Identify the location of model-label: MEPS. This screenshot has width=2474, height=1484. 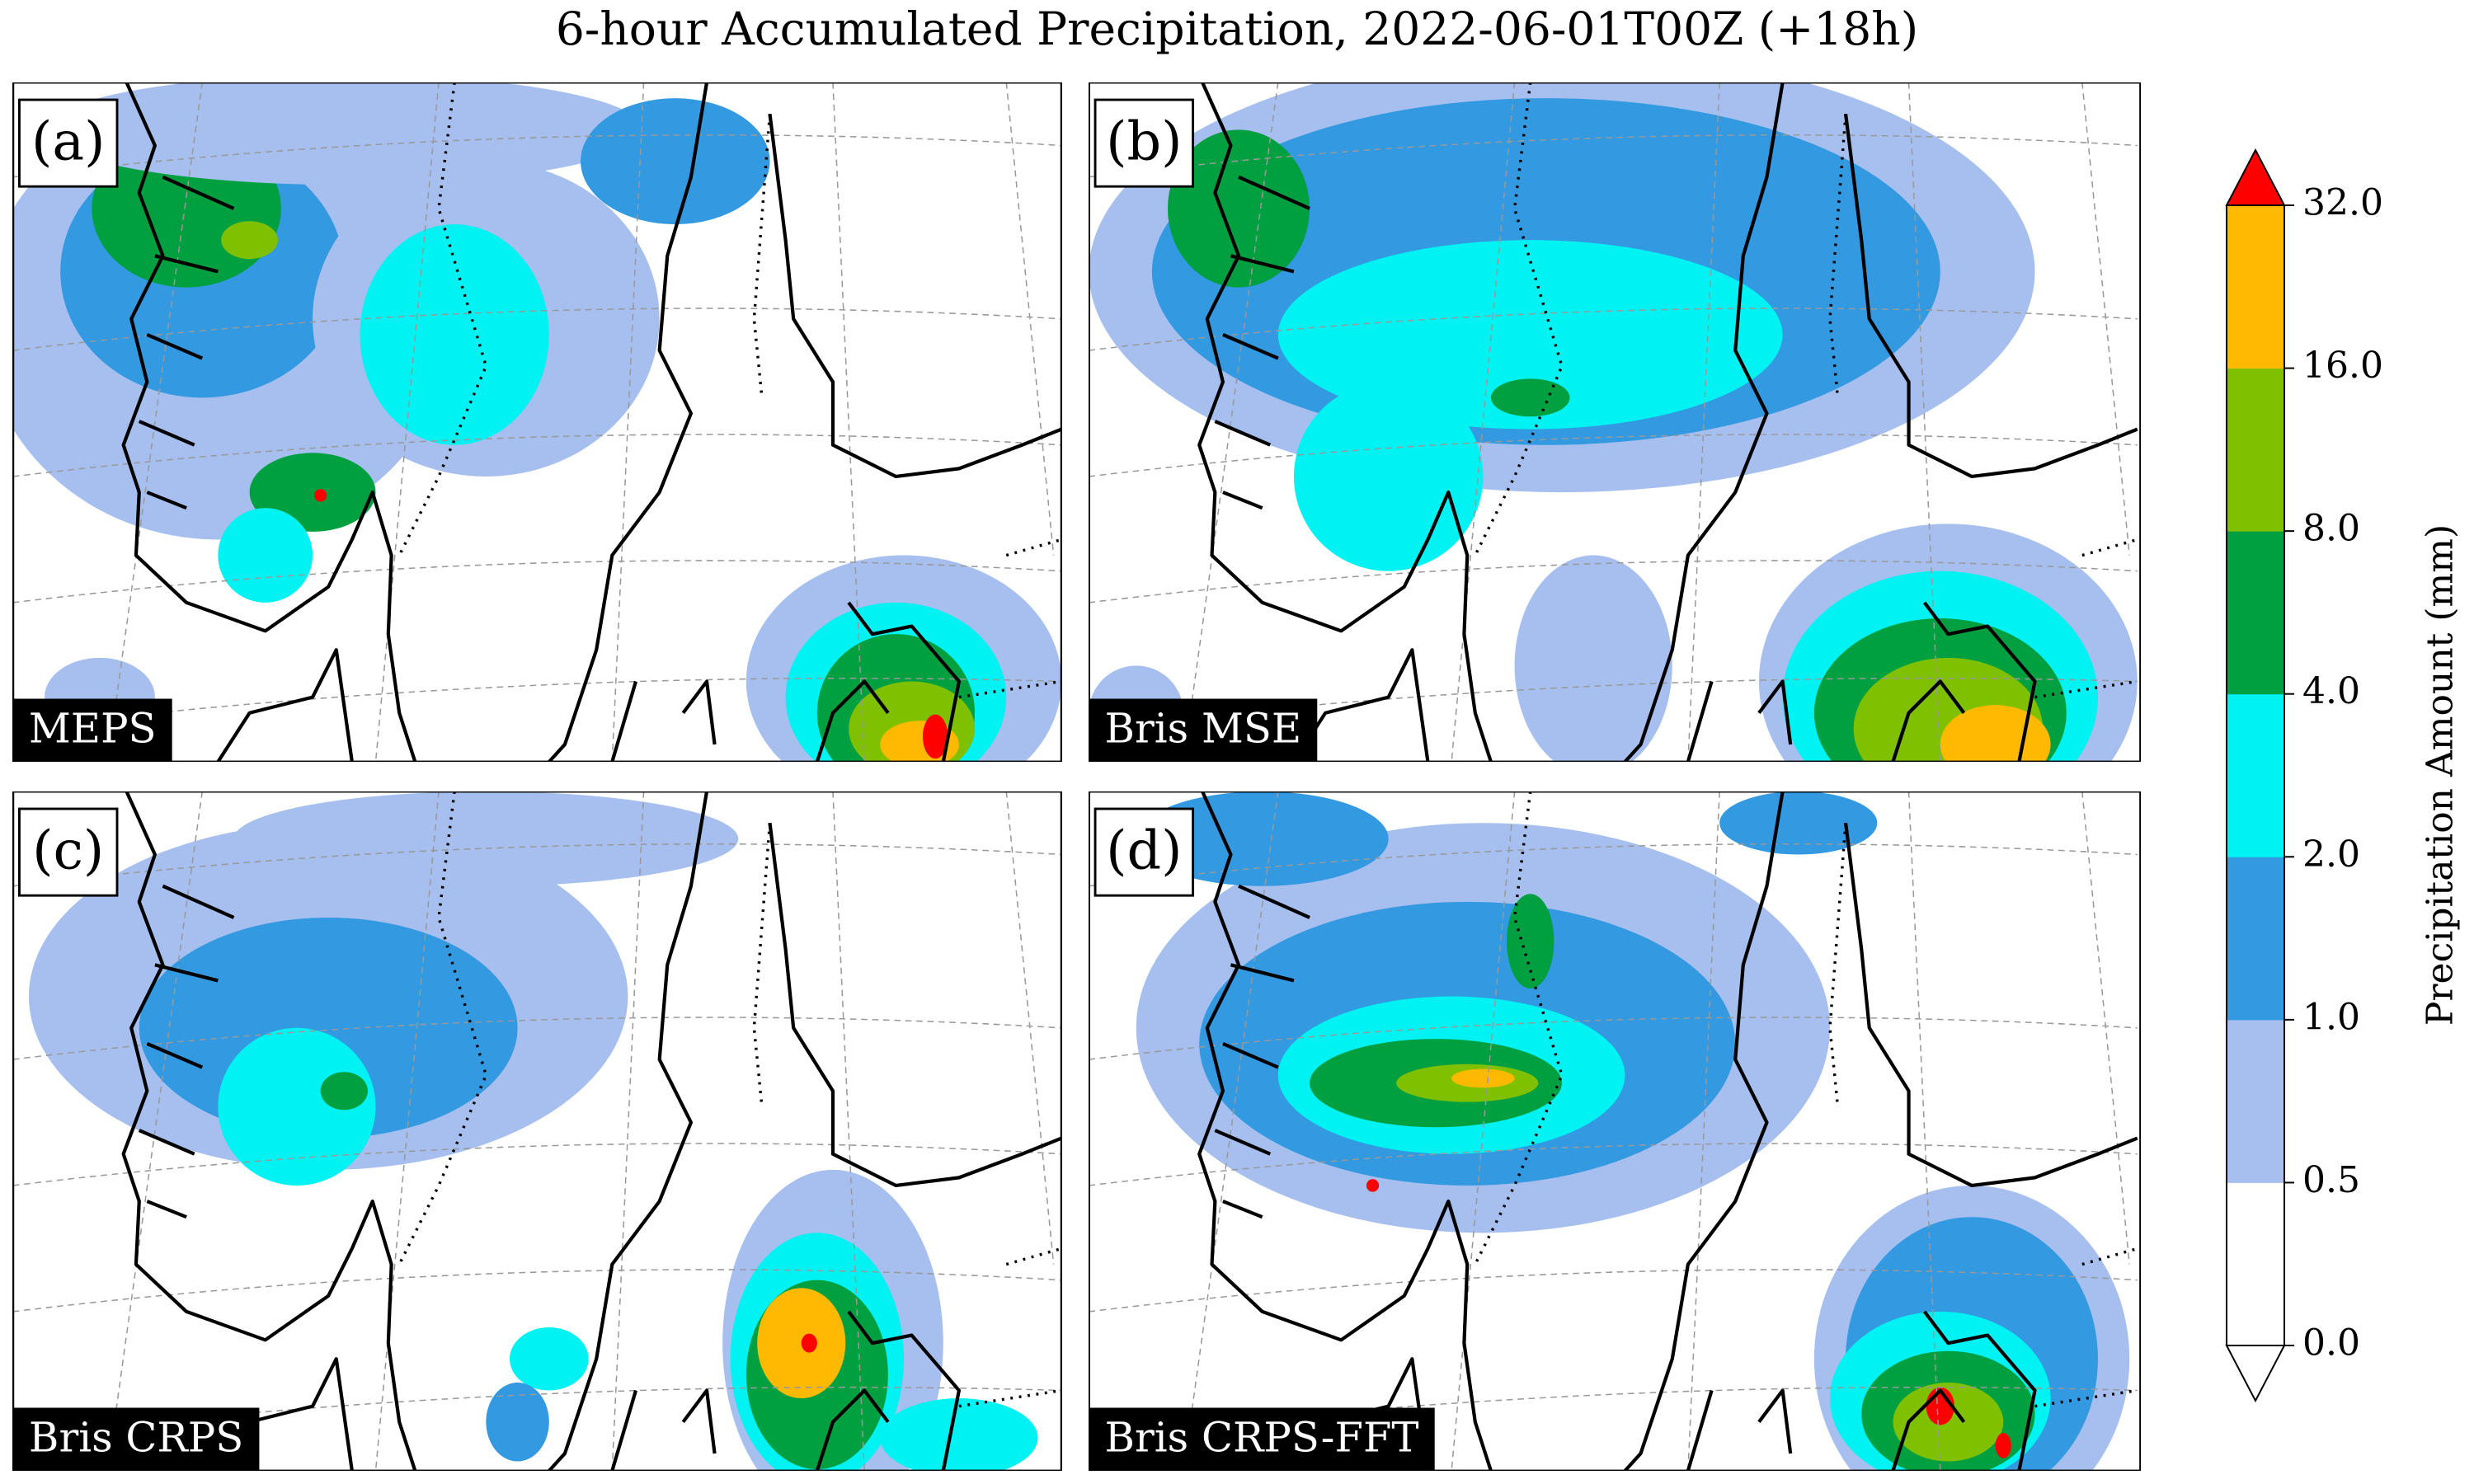
(93, 729).